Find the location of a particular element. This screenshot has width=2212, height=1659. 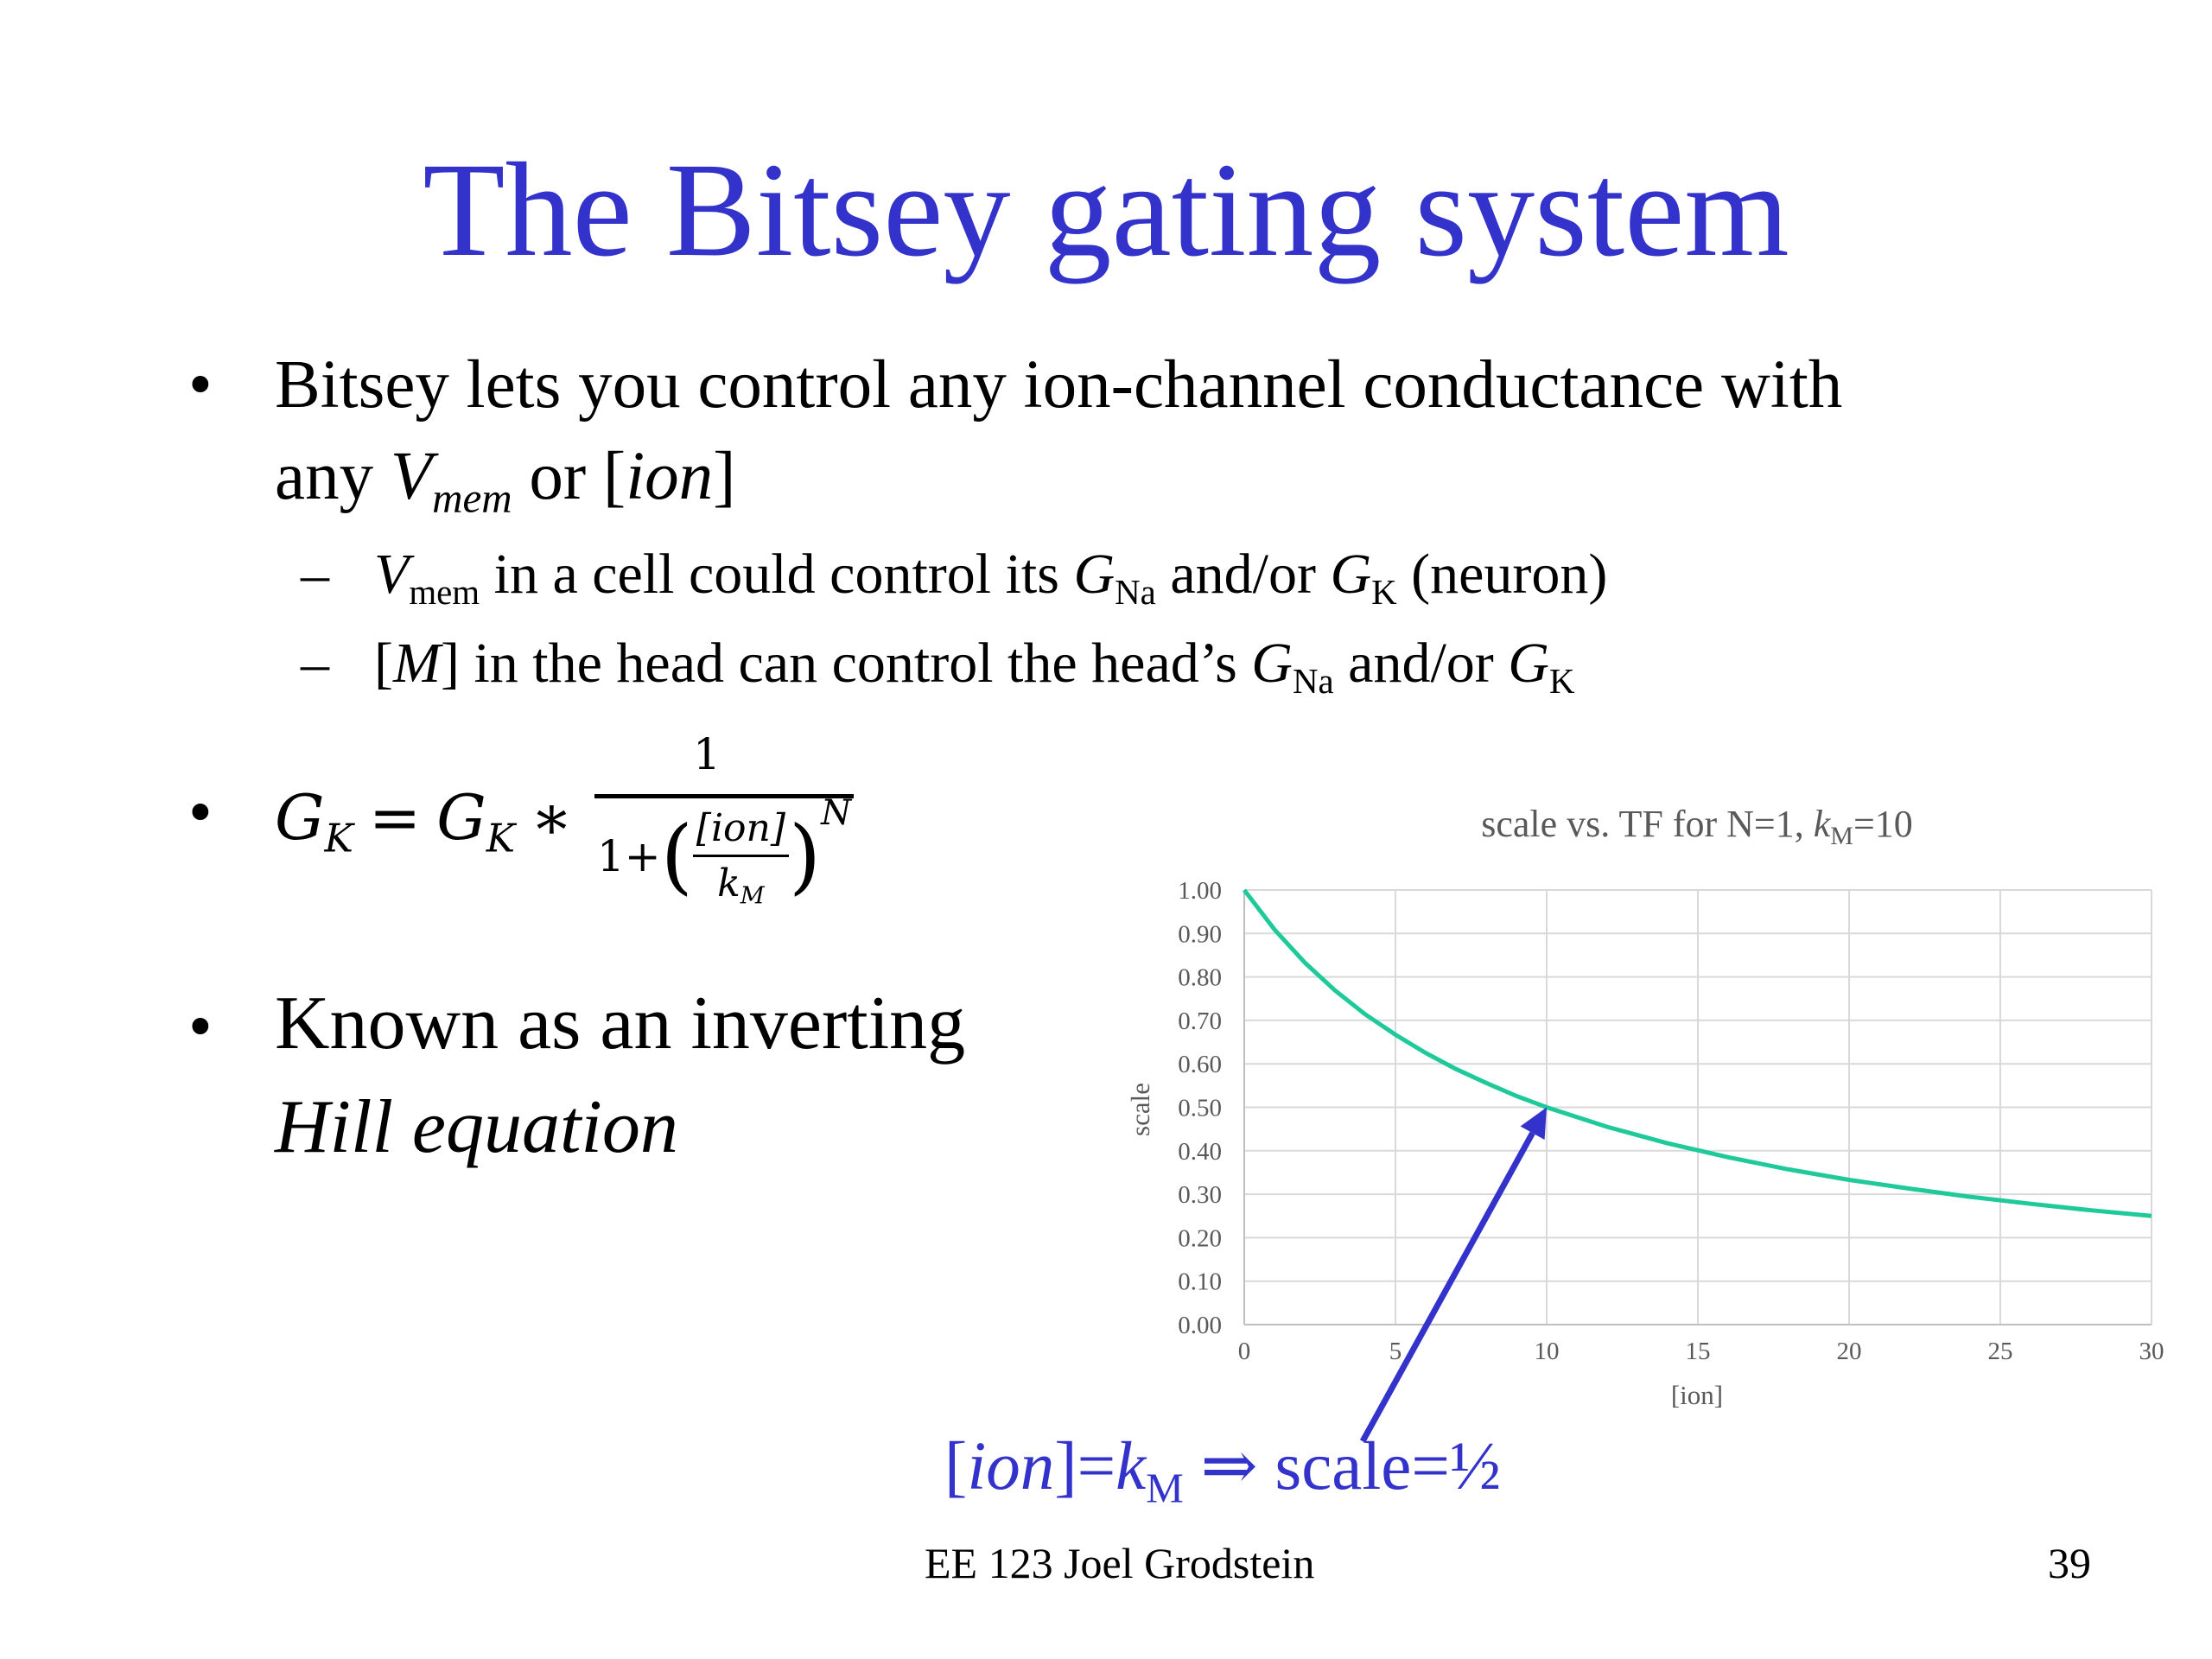

annot-k-sub: M is located at coordinates (1165, 1488).